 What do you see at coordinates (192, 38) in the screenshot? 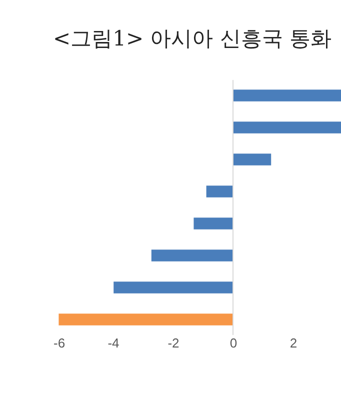
I see `chart-title: <그림1> 아시아 신흥국 통화` at bounding box center [192, 38].